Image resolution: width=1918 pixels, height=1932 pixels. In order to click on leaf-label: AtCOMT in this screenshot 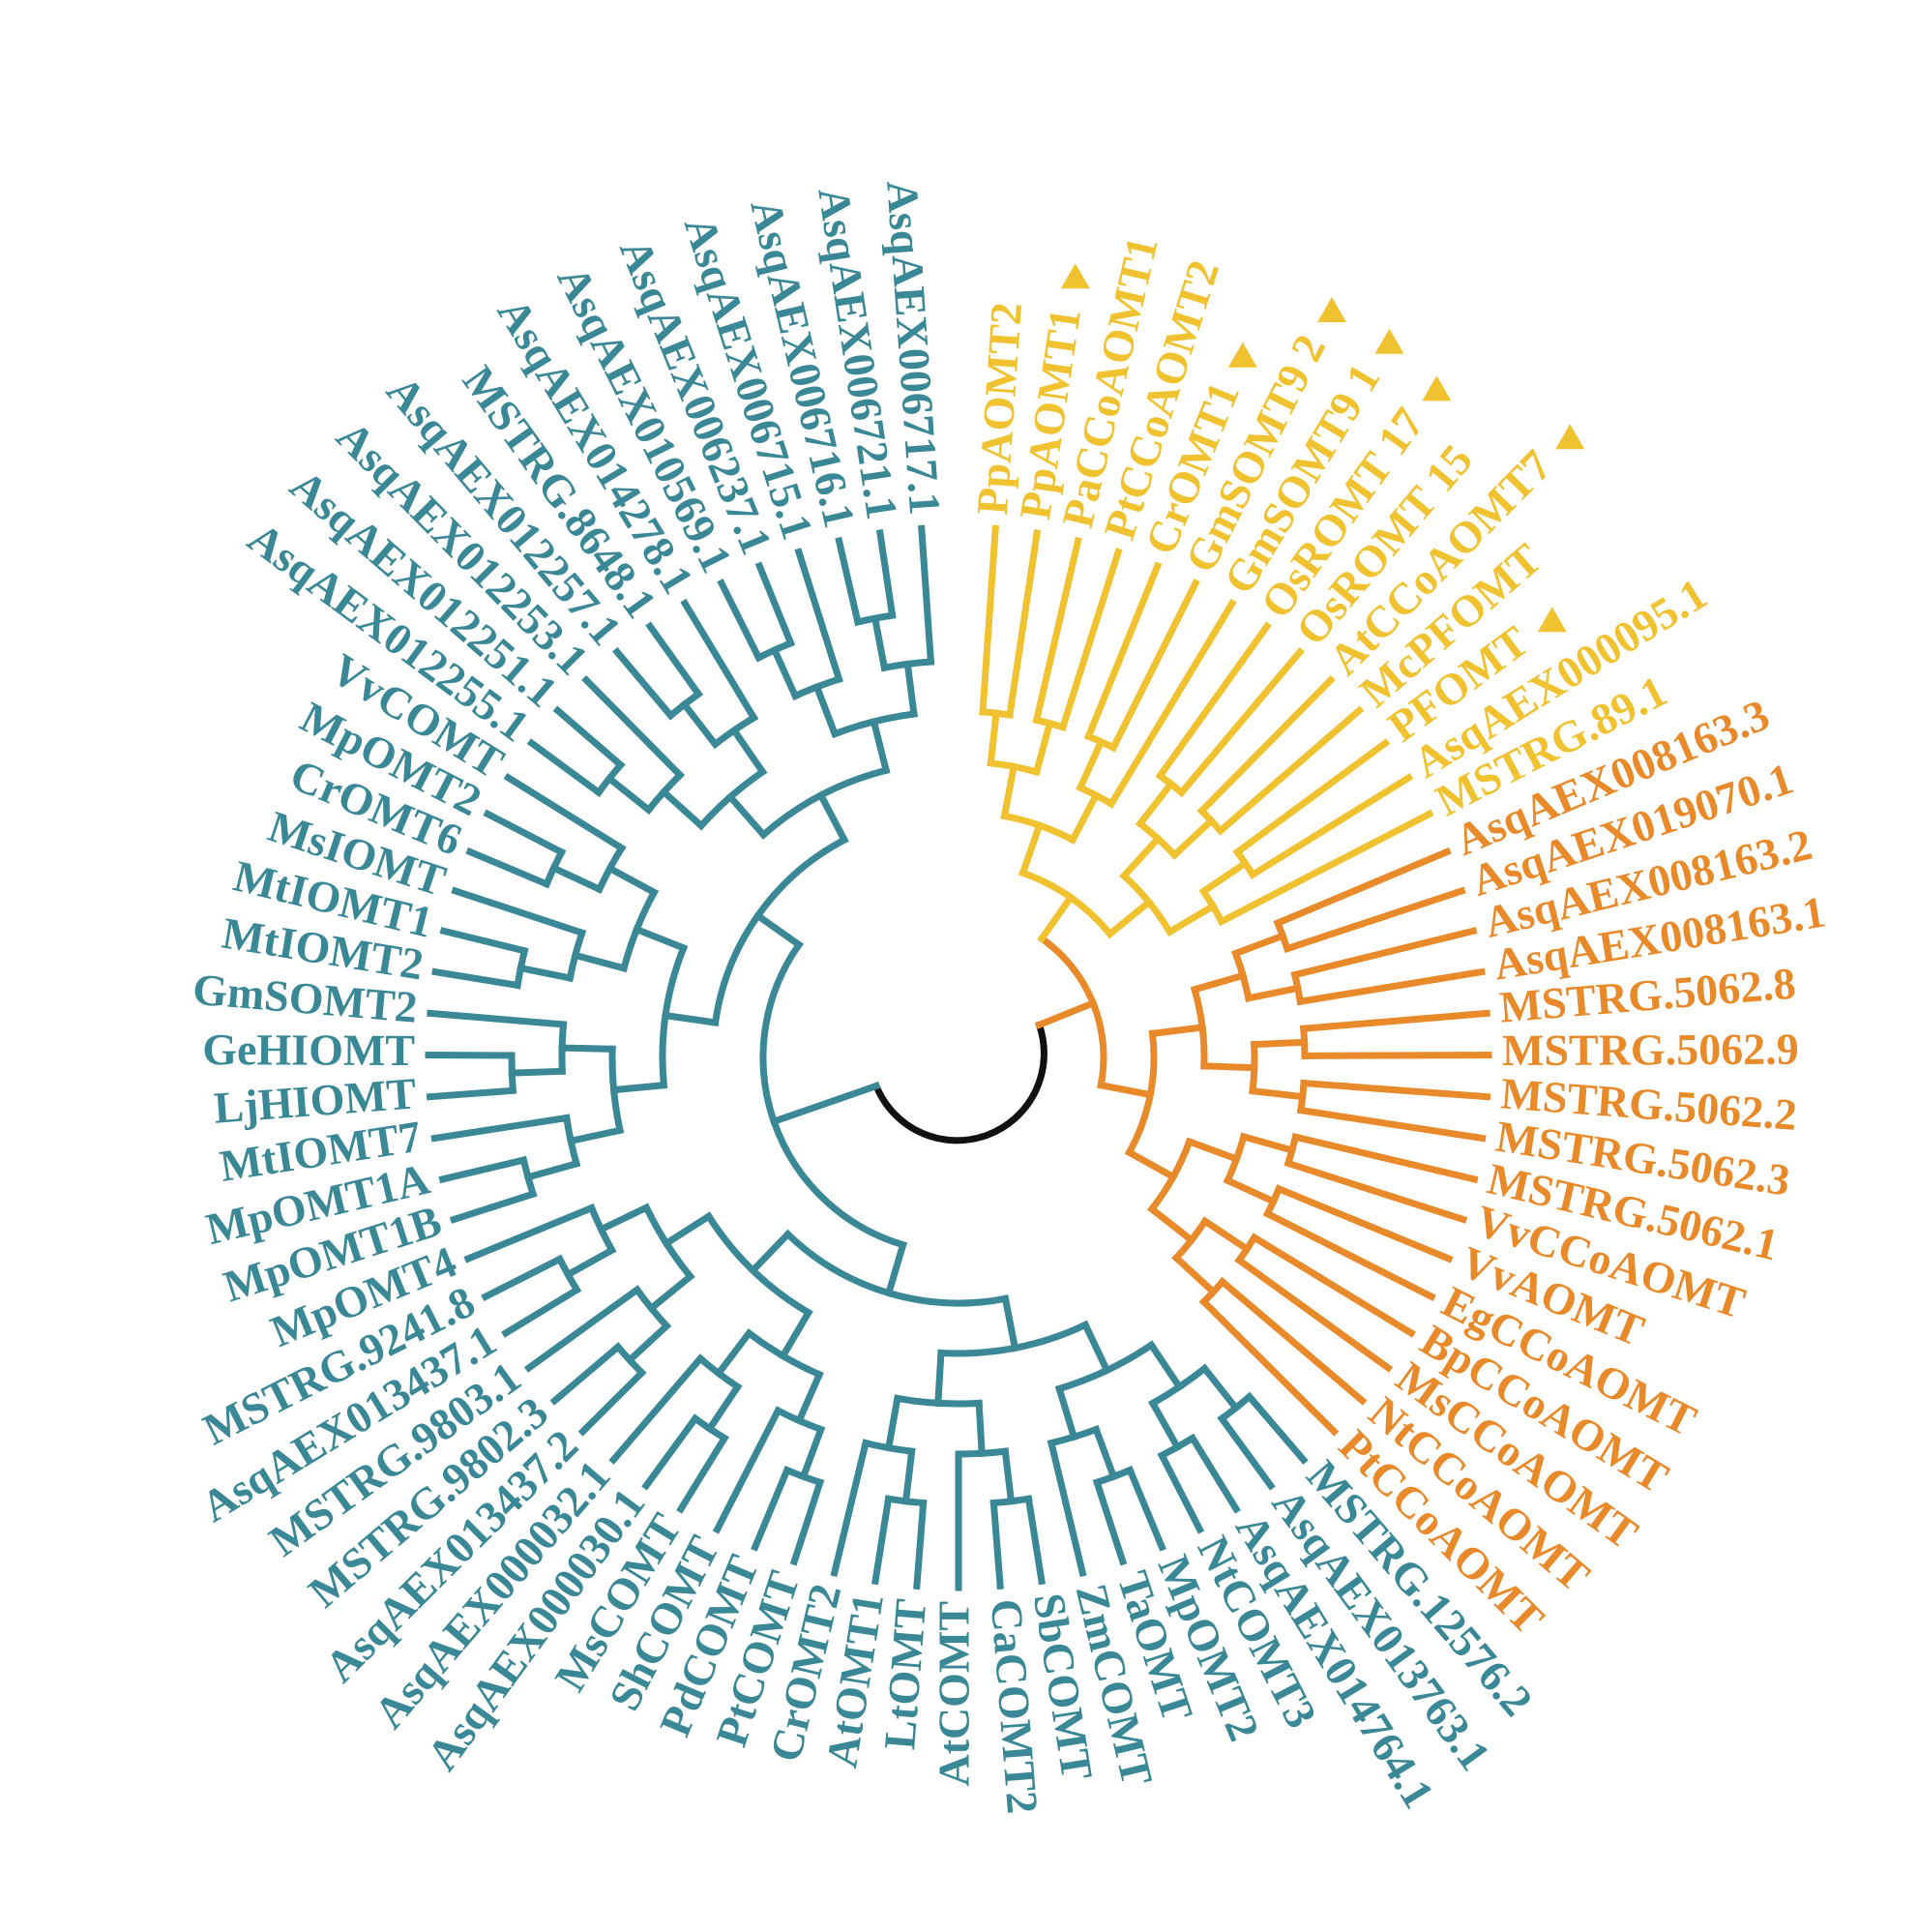, I will do `click(954, 1694)`.